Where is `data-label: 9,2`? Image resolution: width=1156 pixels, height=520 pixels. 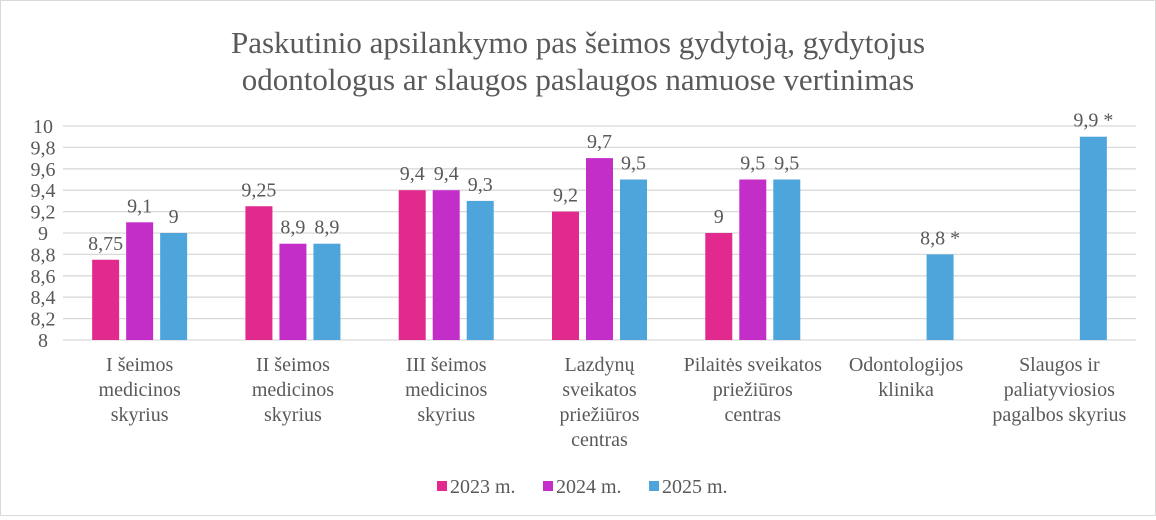 data-label: 9,2 is located at coordinates (565, 196).